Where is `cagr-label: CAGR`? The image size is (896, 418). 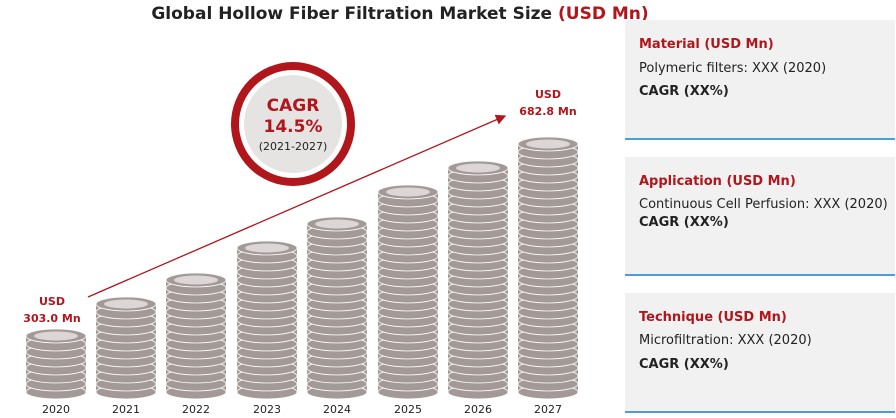 cagr-label: CAGR is located at coordinates (293, 106).